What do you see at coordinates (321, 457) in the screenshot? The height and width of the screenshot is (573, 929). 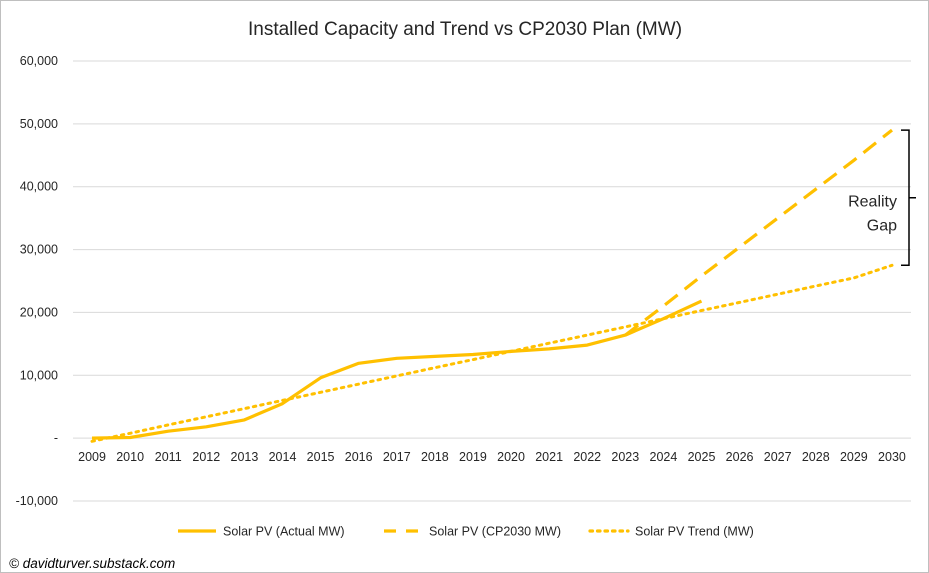 I see `x-tick-label: 2015` at bounding box center [321, 457].